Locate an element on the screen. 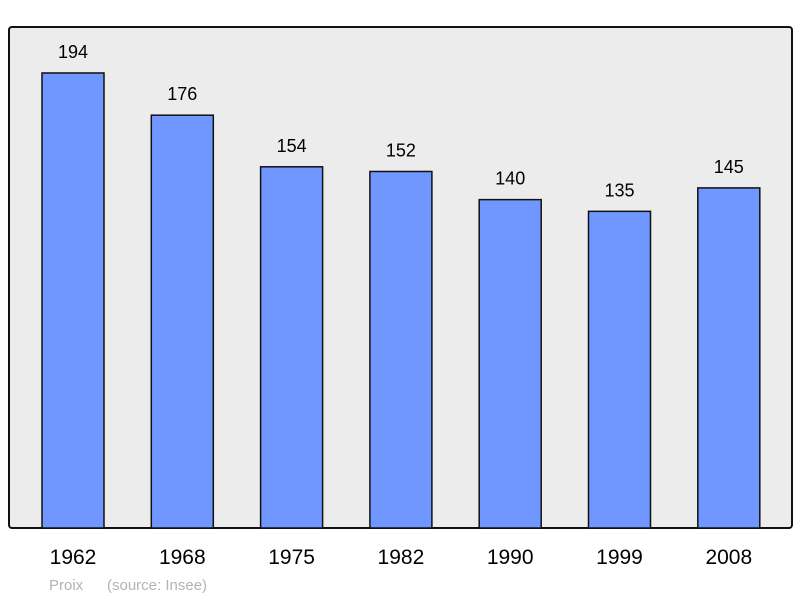  x-tick-label-1982: 1982 is located at coordinates (401, 557).